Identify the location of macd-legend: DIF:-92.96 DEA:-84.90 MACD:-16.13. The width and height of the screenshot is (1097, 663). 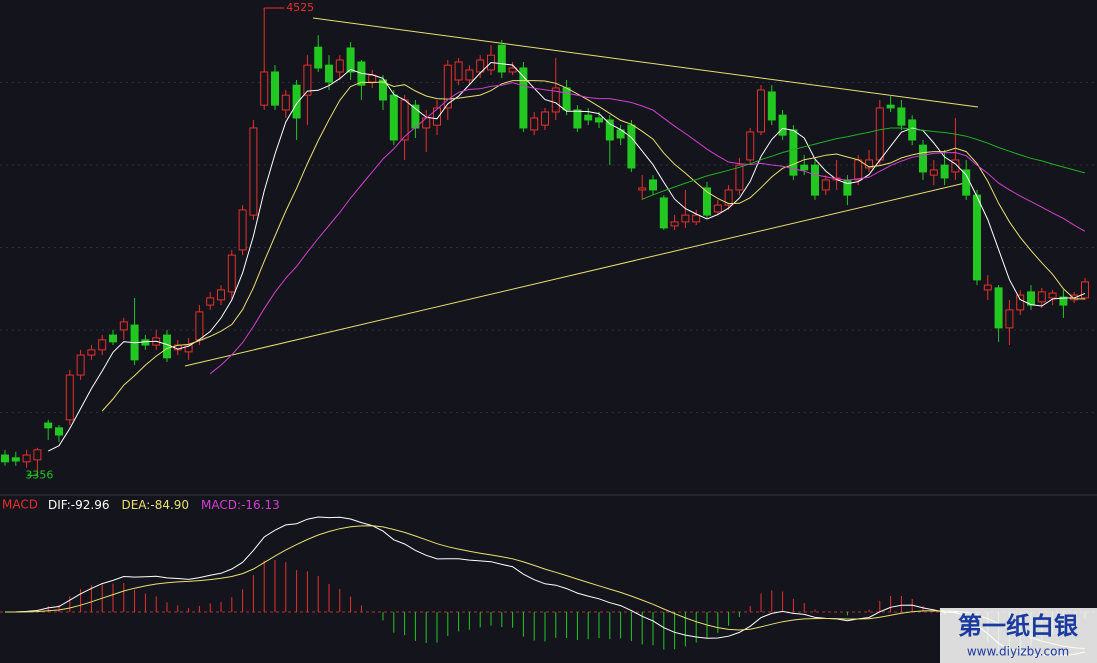
(164, 505).